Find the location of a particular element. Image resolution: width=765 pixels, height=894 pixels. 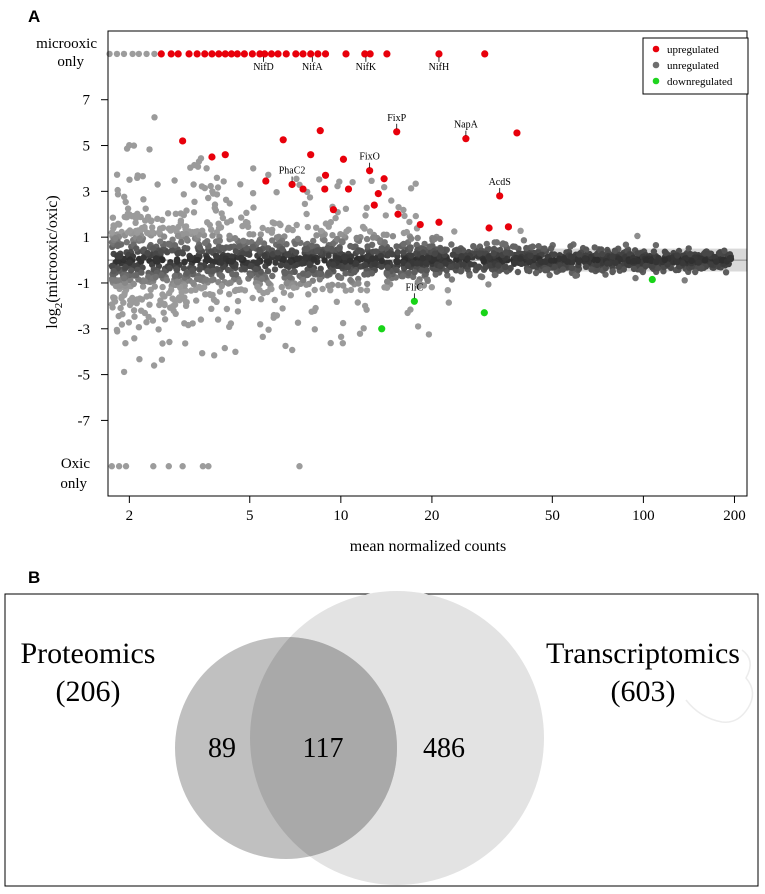

x-tick-label: 10 is located at coordinates (340, 516).